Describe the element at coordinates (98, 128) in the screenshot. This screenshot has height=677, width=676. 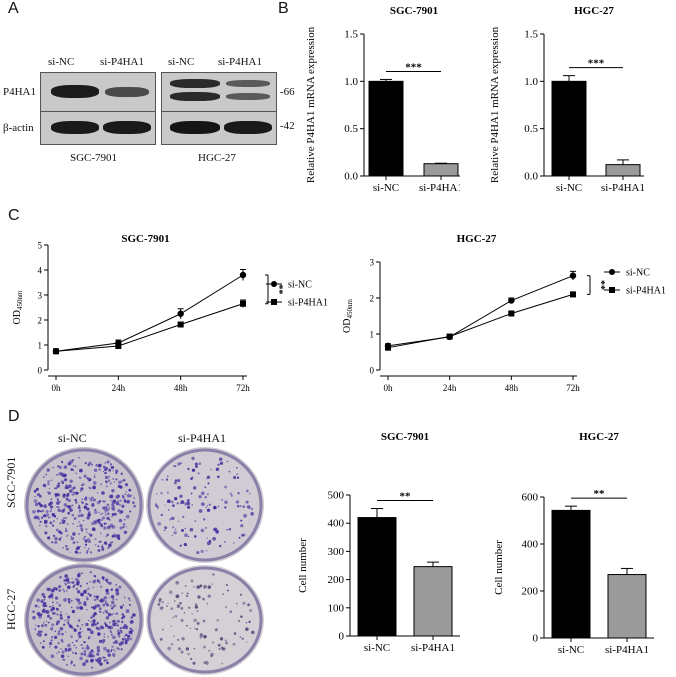
I see `blot-sgc-actin` at that location.